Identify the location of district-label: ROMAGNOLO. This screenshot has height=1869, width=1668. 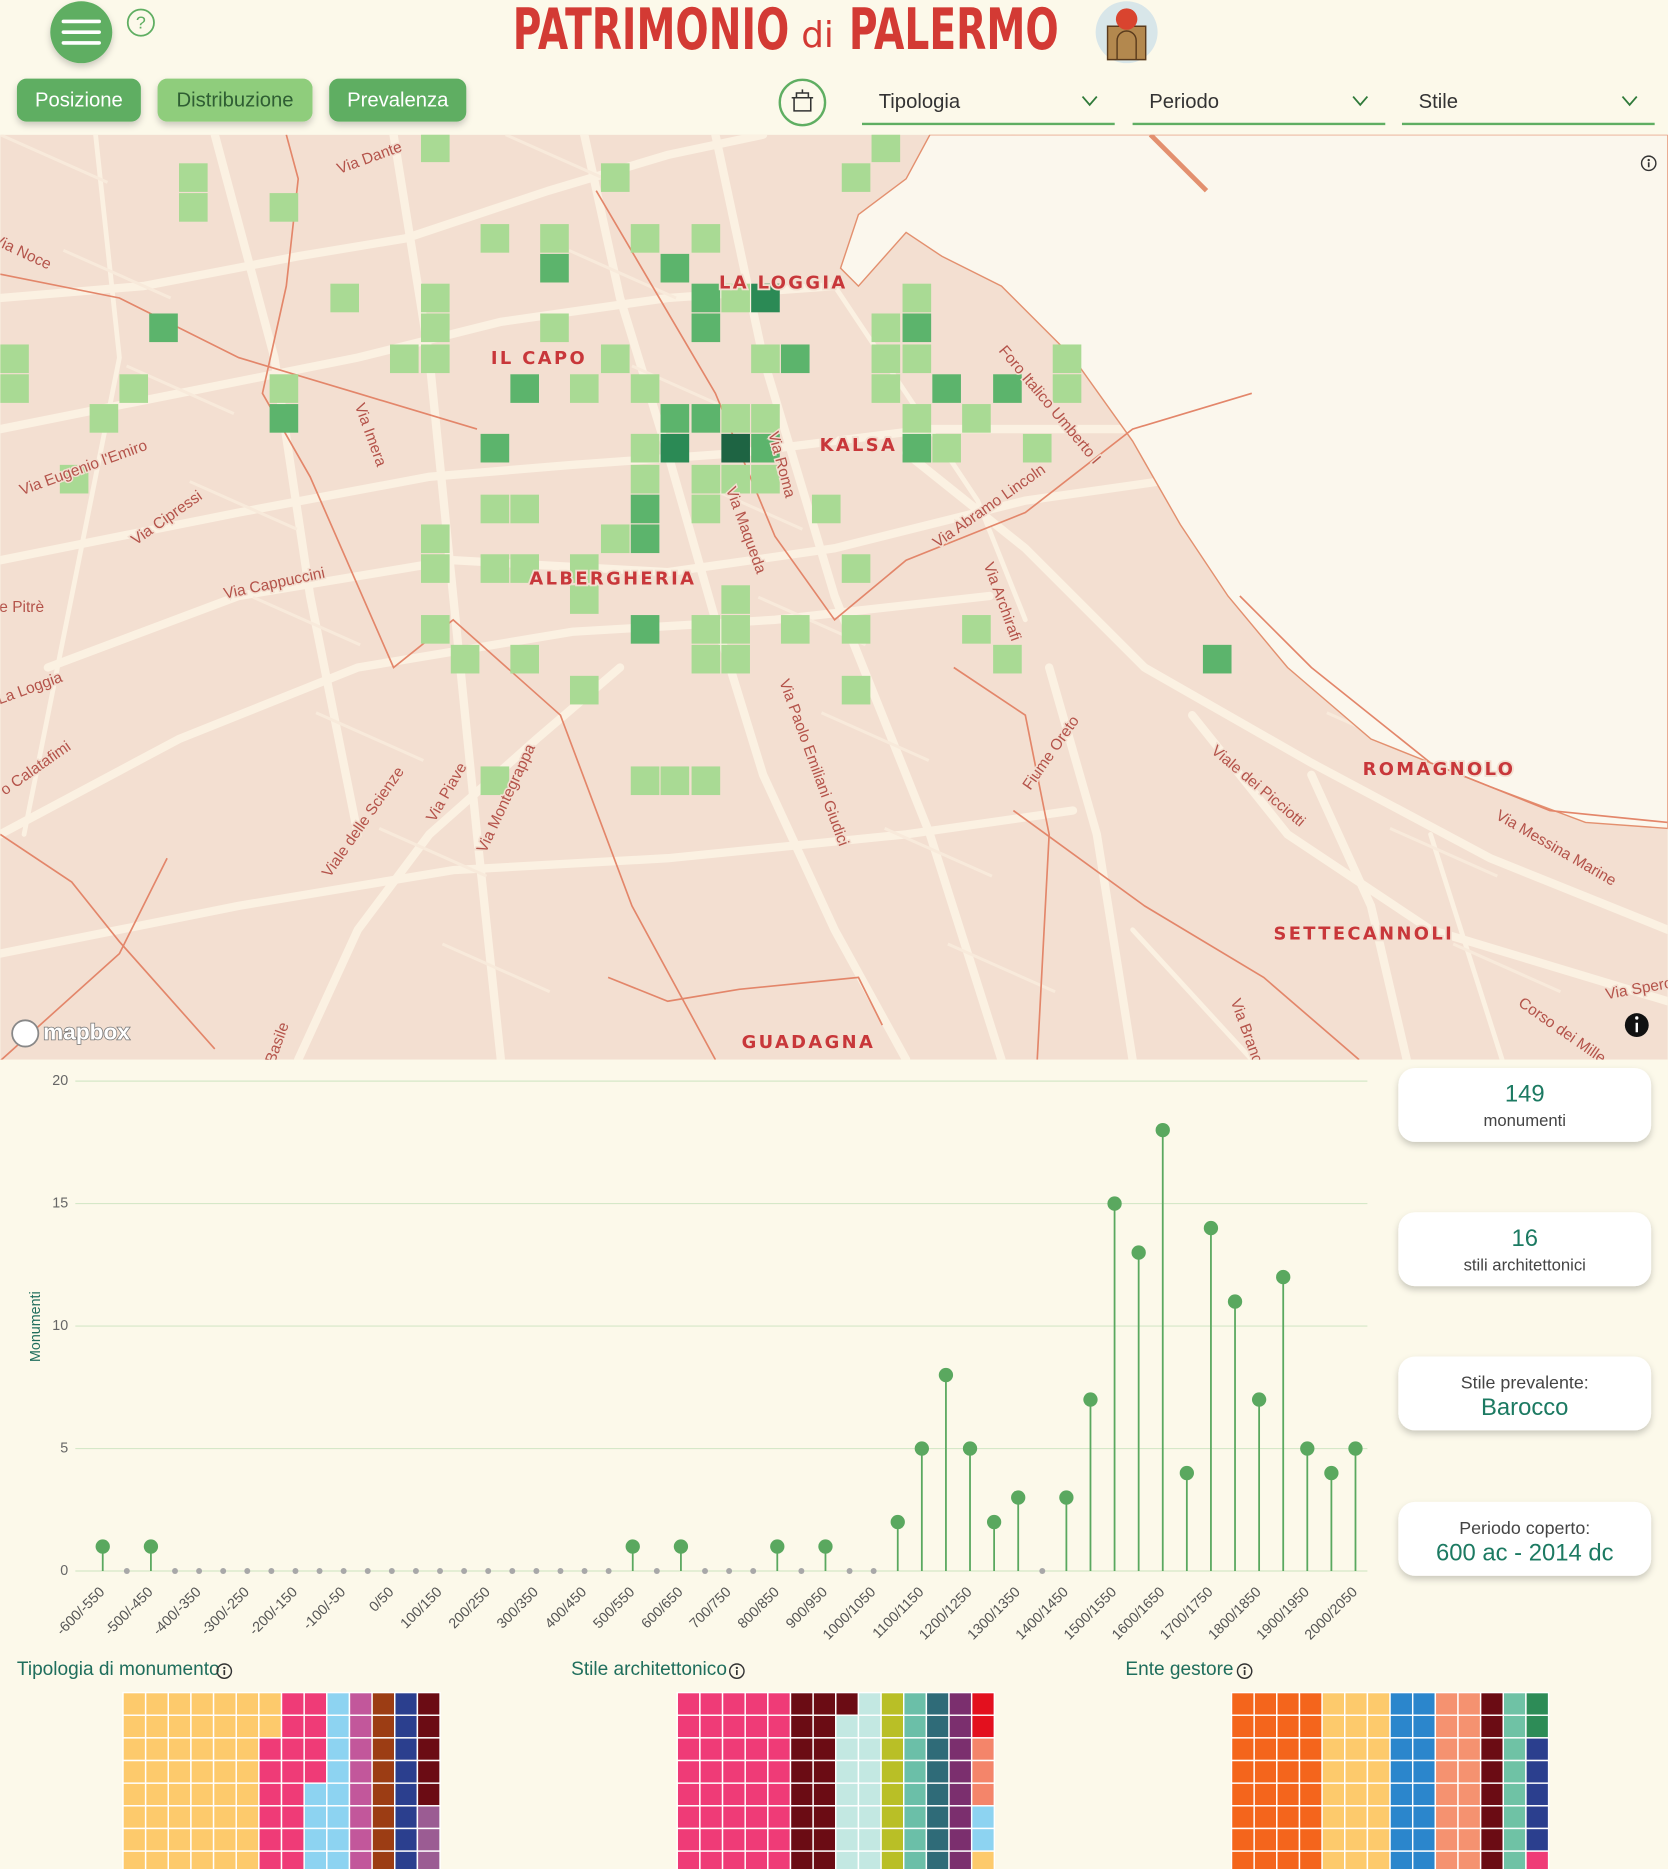
(1439, 769).